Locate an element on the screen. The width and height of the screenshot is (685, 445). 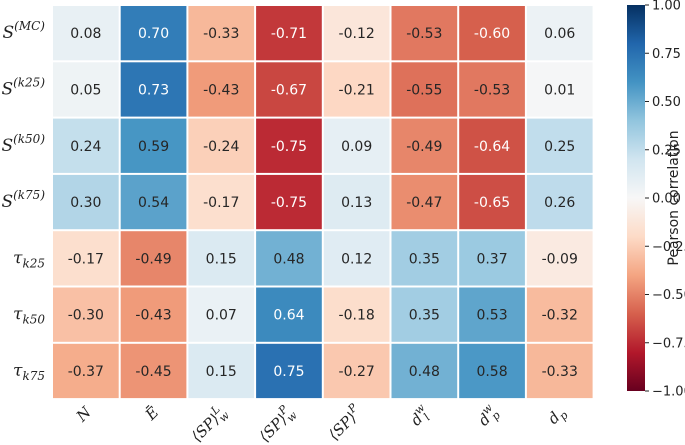
cell-value-label: 0.58 is located at coordinates (491, 372).